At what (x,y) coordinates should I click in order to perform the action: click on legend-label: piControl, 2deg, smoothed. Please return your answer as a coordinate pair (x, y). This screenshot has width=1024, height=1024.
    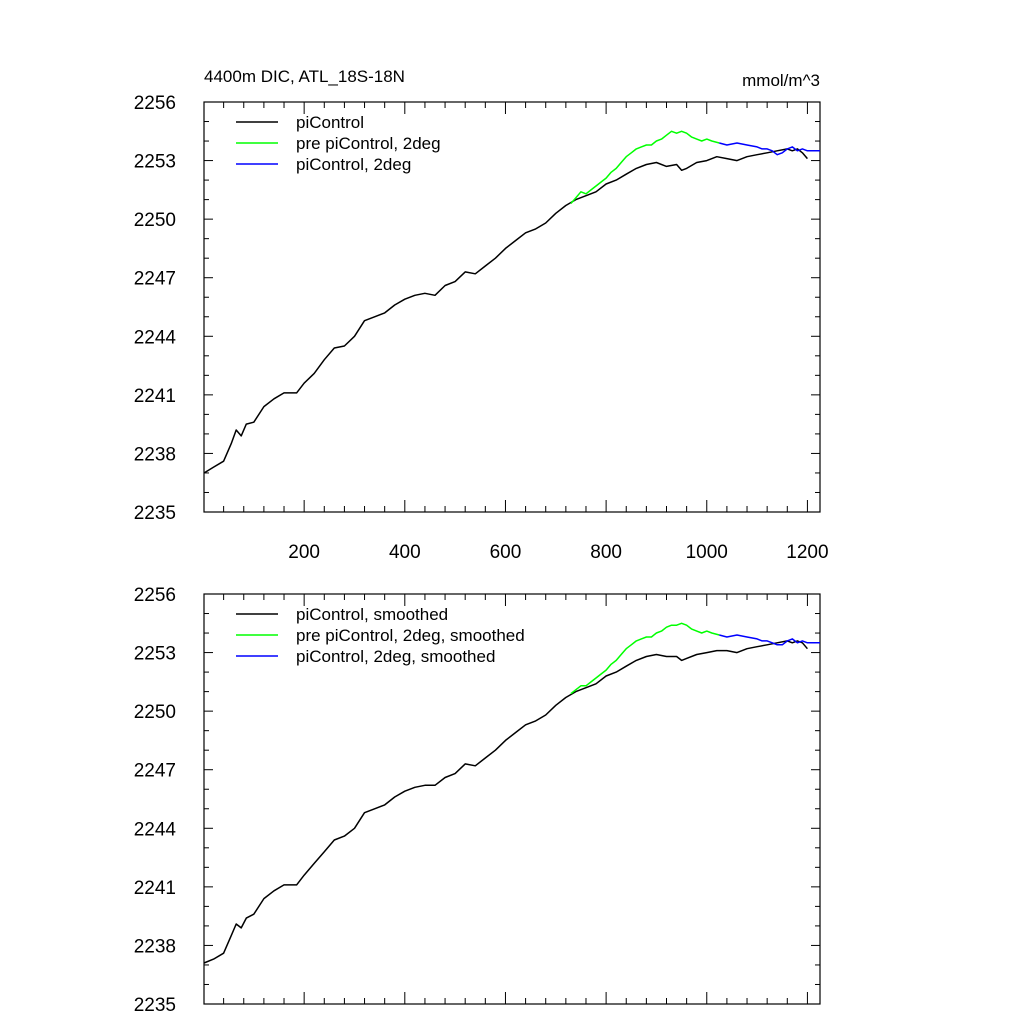
    Looking at the image, I should click on (395, 656).